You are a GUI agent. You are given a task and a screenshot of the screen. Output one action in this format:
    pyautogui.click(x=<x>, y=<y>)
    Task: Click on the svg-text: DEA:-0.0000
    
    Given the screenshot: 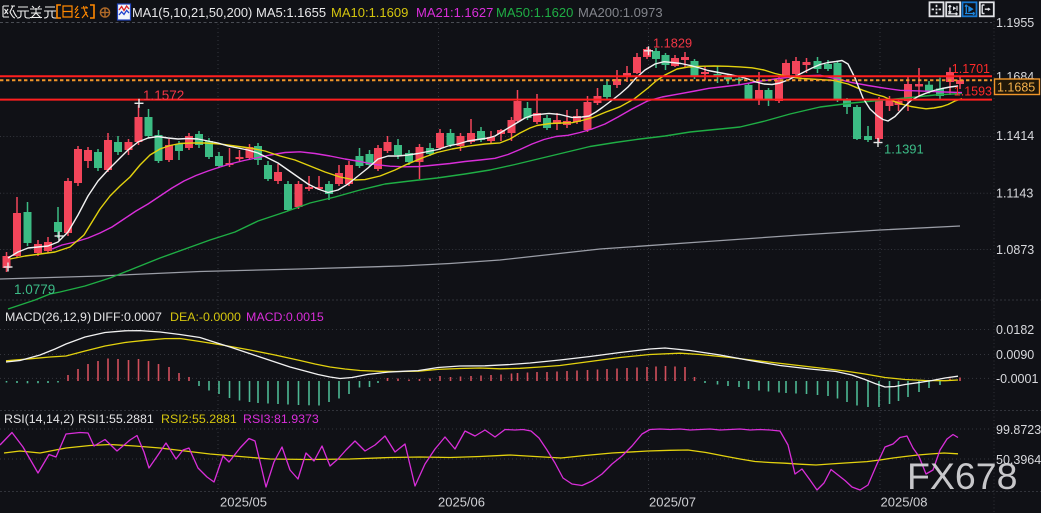 What is the action you would take?
    pyautogui.click(x=205, y=317)
    